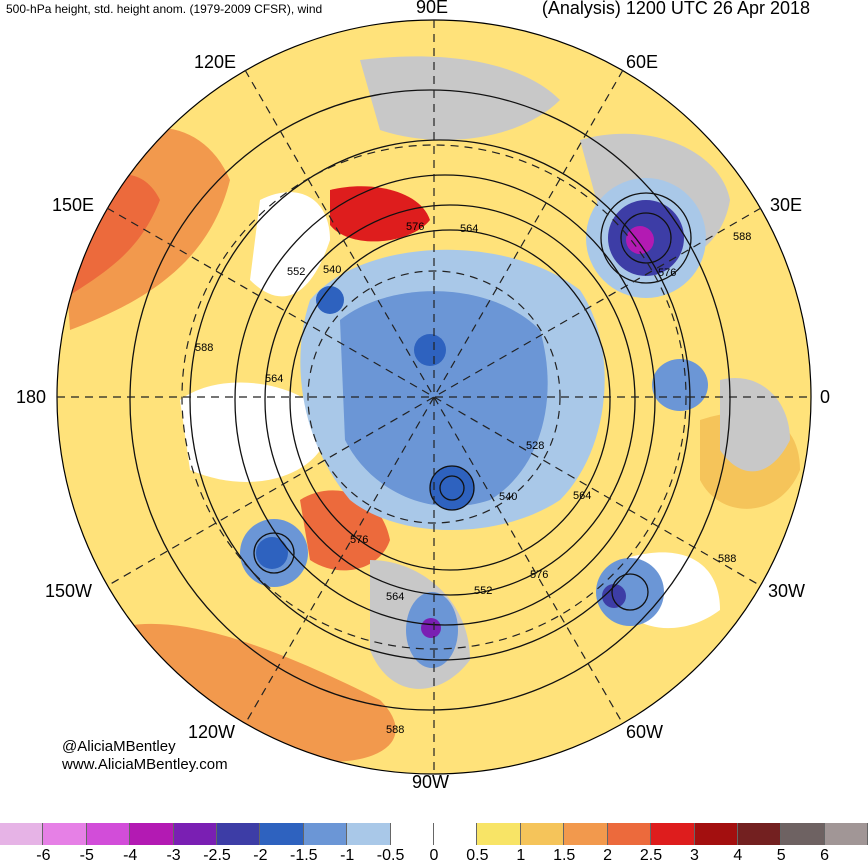  I want to click on colorbar-label: 3, so click(694, 855).